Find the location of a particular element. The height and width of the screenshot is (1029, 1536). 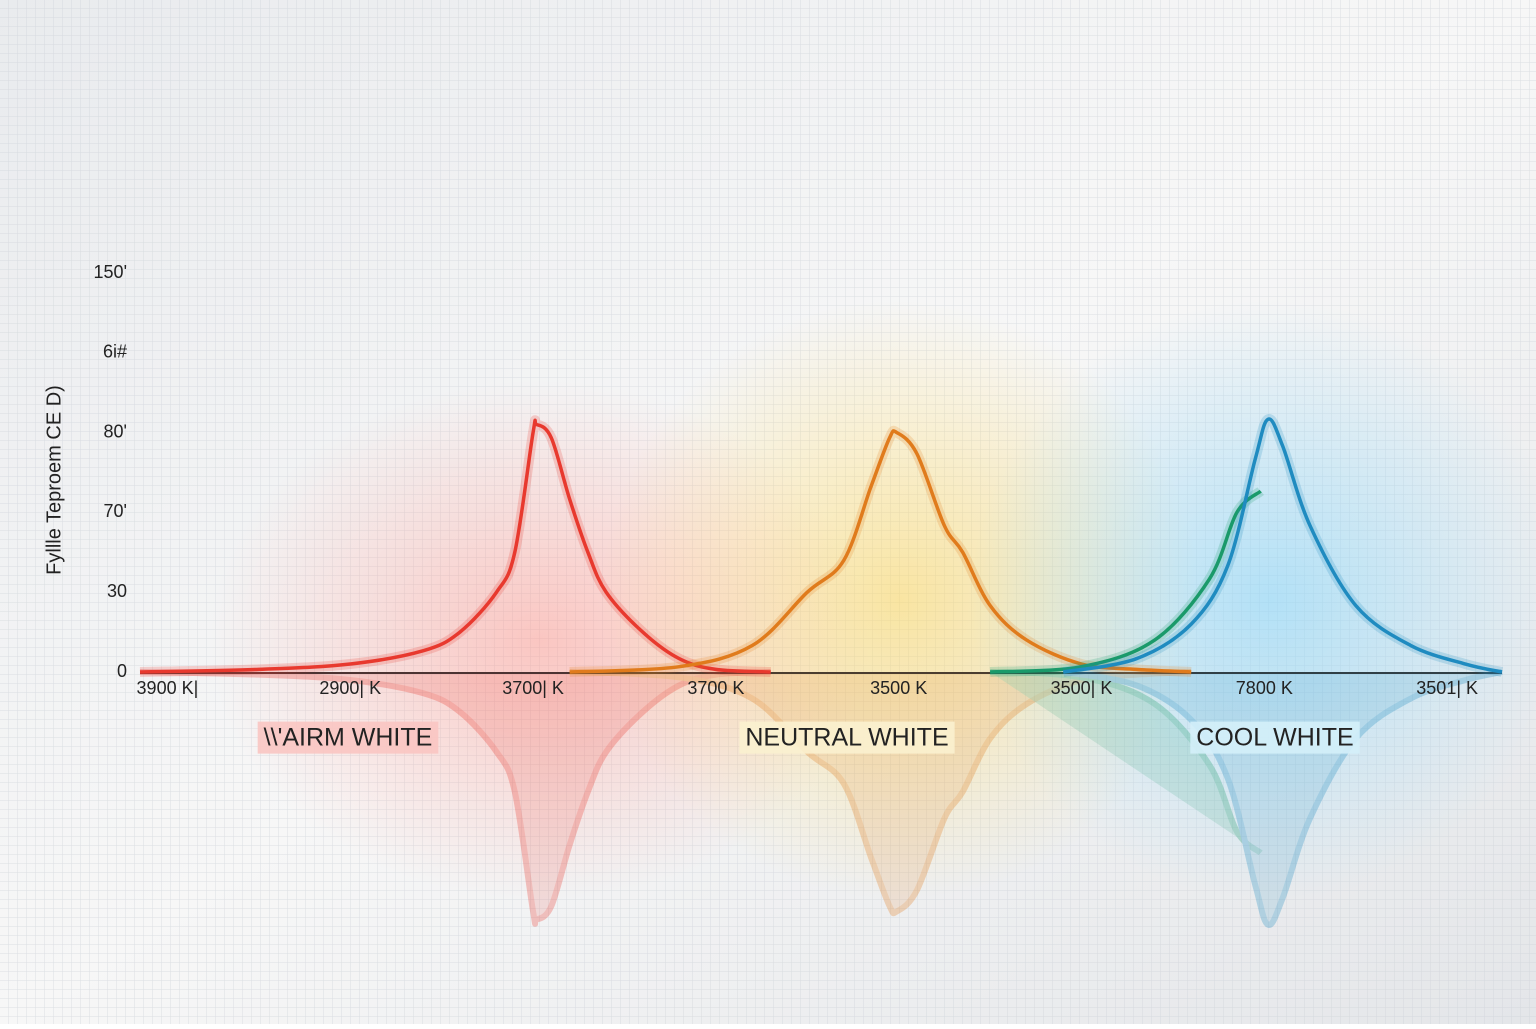

x-tick-label: 3500 K is located at coordinates (898, 688).